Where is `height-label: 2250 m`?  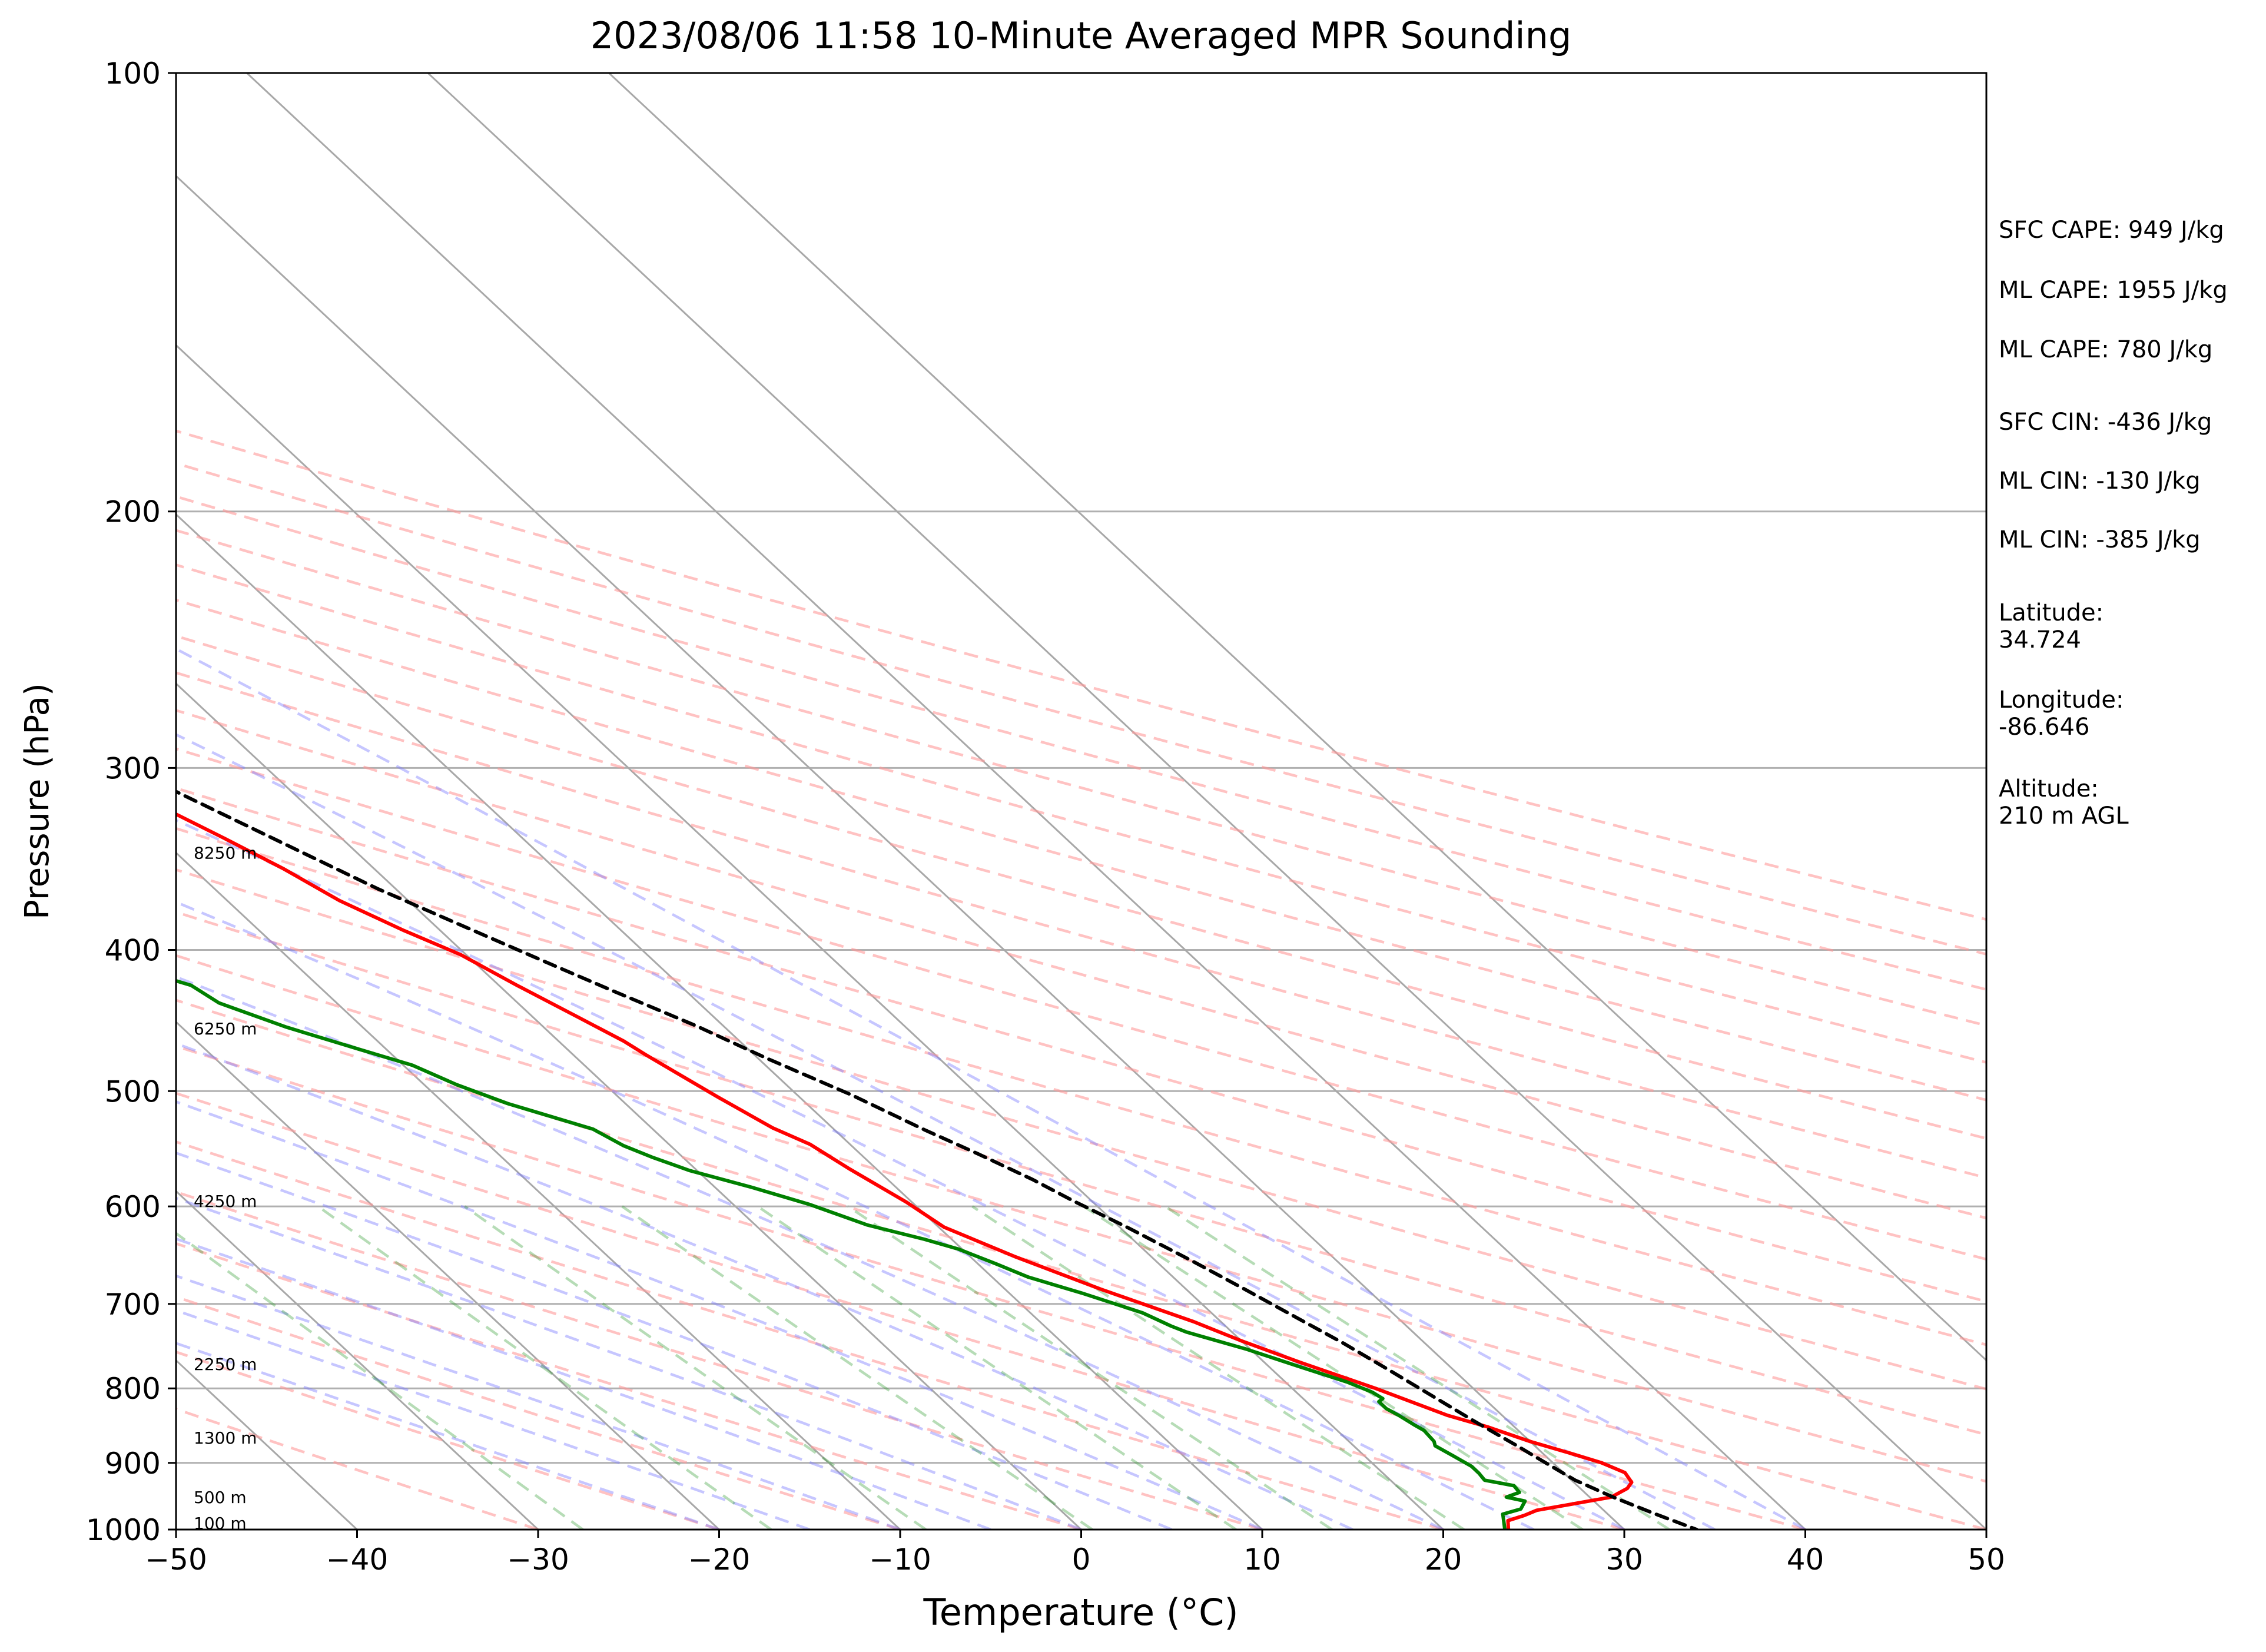 height-label: 2250 m is located at coordinates (225, 1364).